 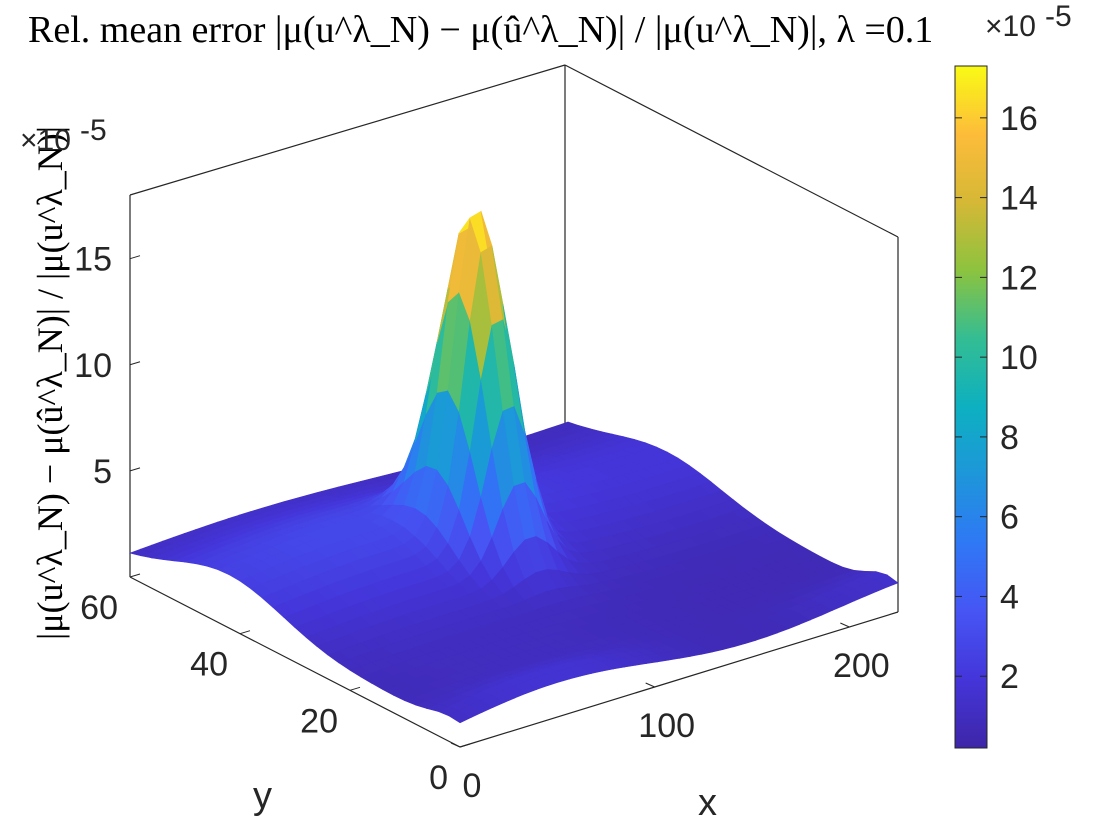 What do you see at coordinates (1019, 278) in the screenshot?
I see `colorbar-tick-label: 12` at bounding box center [1019, 278].